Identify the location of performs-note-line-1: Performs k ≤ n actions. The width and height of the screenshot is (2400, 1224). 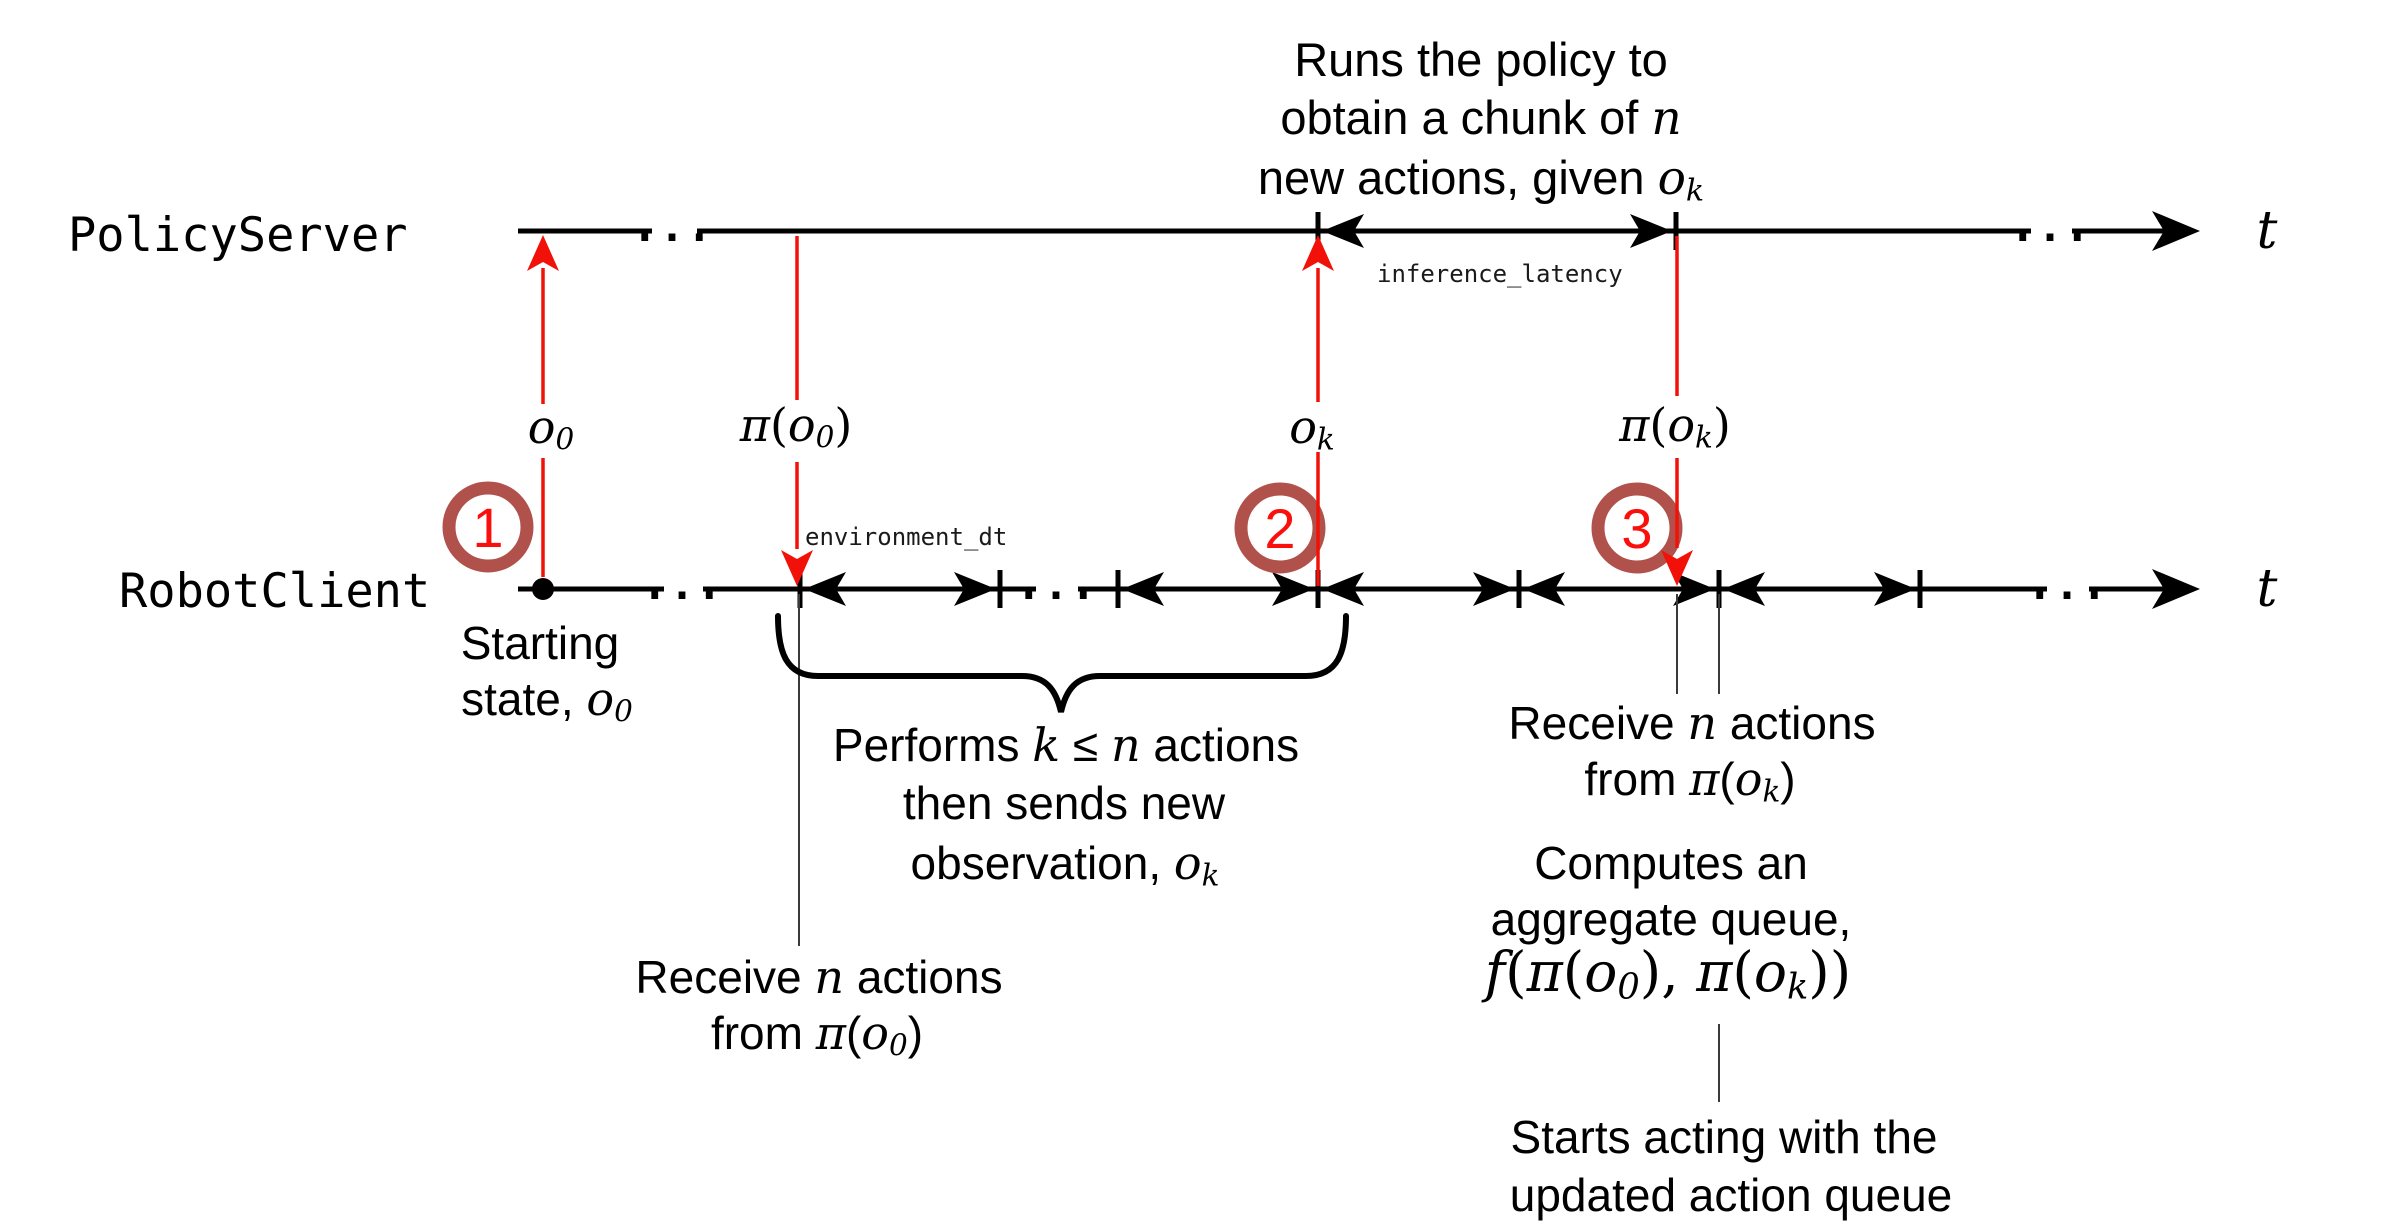
(1066, 745).